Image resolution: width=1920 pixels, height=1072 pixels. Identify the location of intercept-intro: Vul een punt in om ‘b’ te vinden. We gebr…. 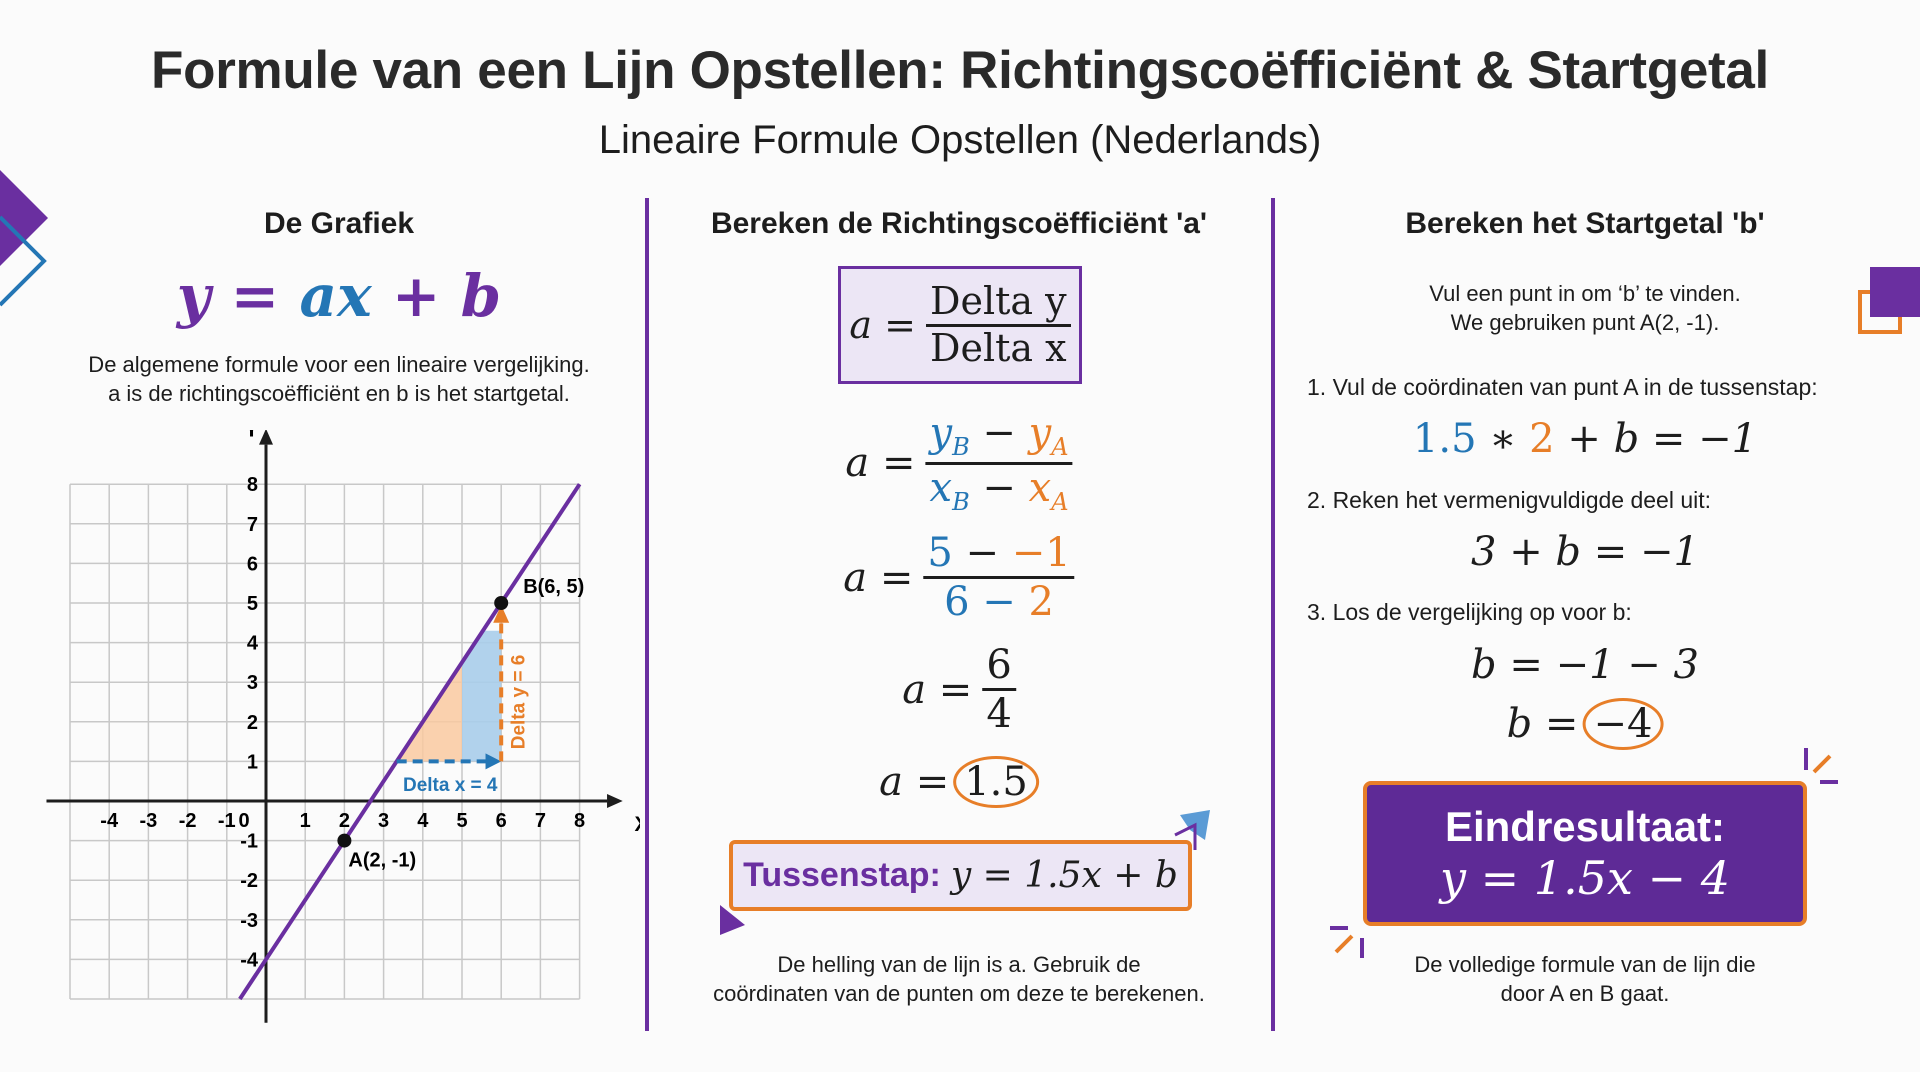
(1585, 308).